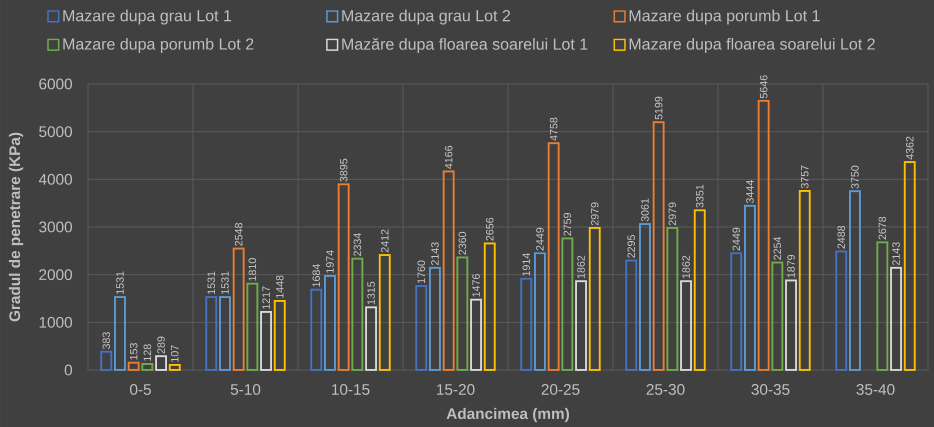 This screenshot has width=934, height=427. Describe the element at coordinates (476, 285) in the screenshot. I see `data-label: 1476` at that location.